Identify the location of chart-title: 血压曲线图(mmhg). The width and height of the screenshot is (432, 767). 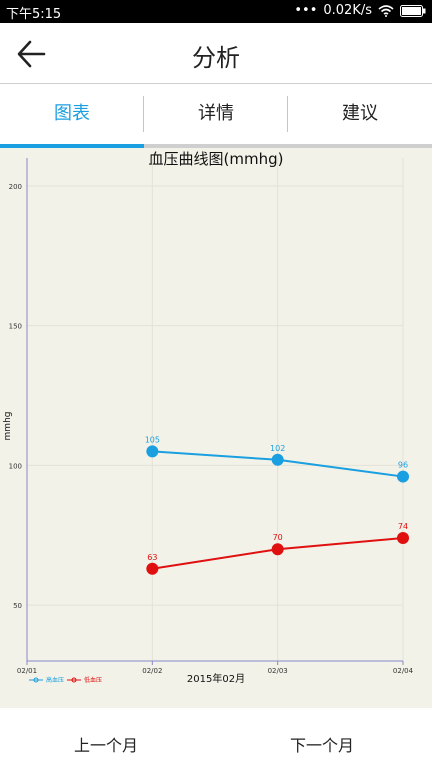
(216, 159).